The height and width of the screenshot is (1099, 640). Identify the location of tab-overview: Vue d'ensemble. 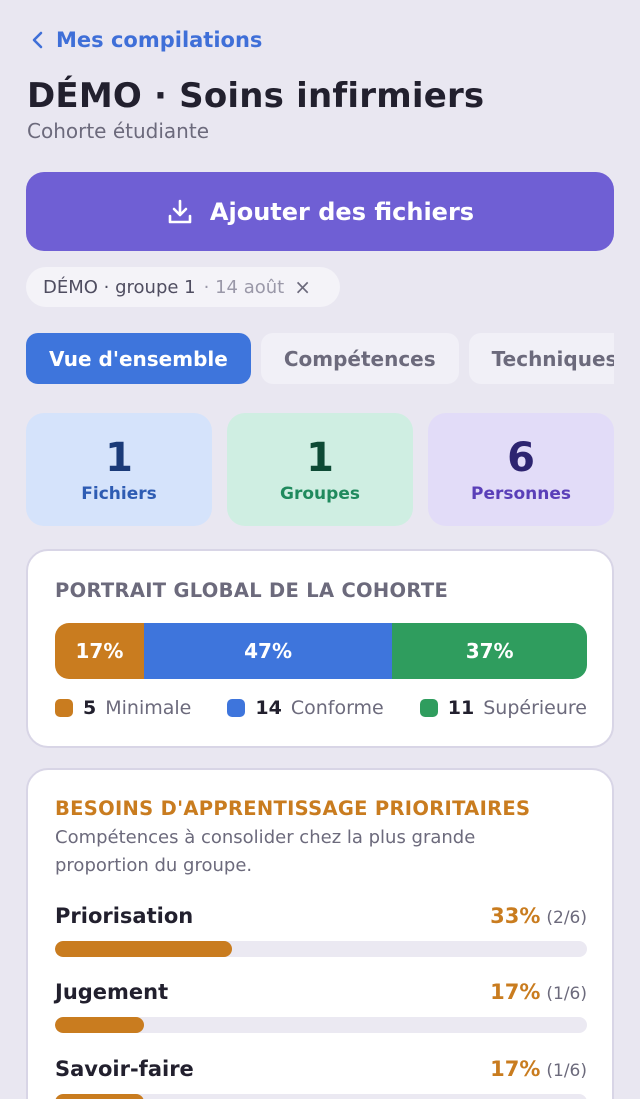
(138, 358).